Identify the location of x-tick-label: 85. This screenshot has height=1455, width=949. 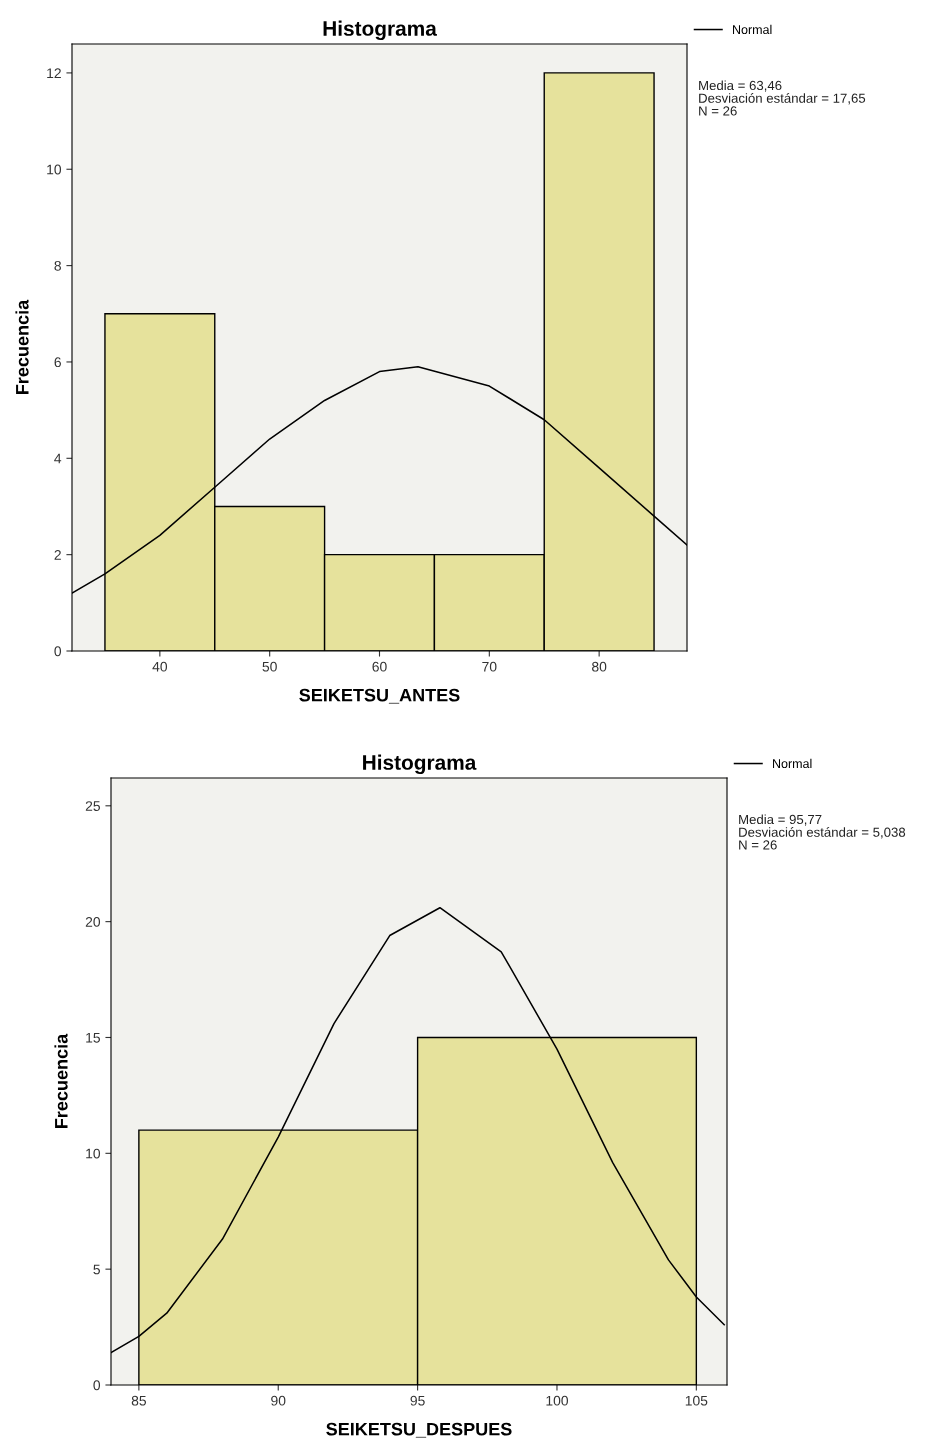
(139, 1400).